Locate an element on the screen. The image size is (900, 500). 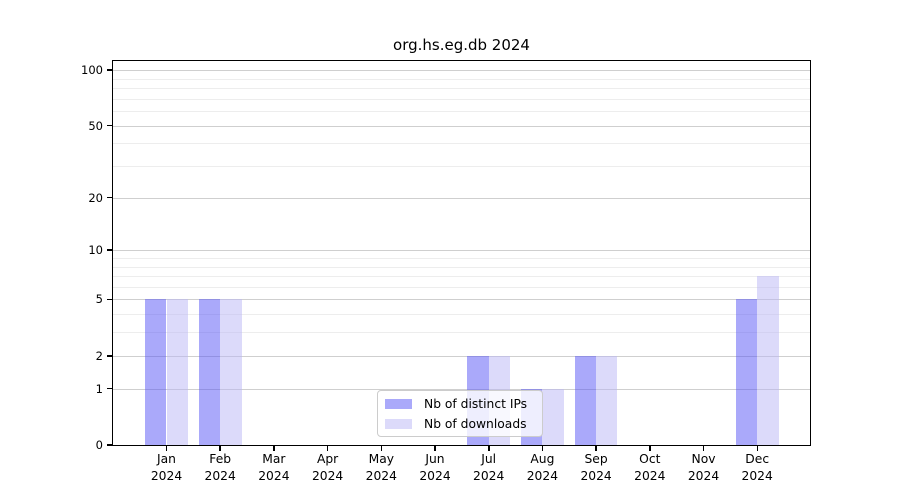
y-tick-label: 0 is located at coordinates (99, 445).